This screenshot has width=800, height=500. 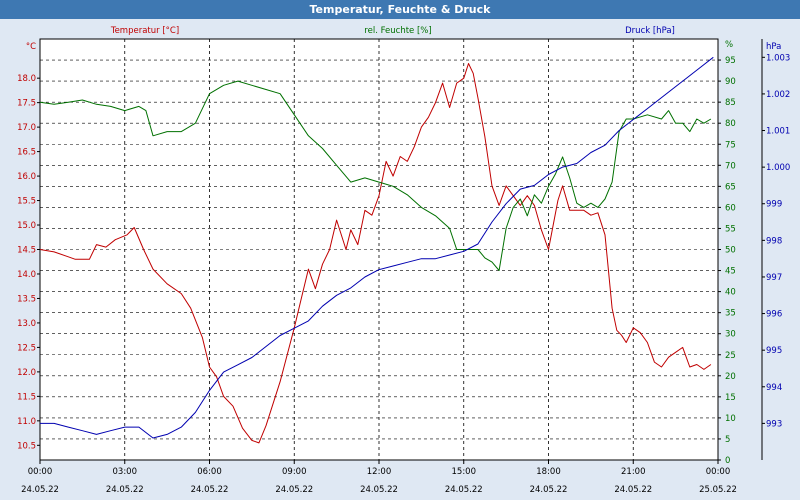 I want to click on window-title: Temperatur, Feuchte & Druck, so click(x=400, y=9).